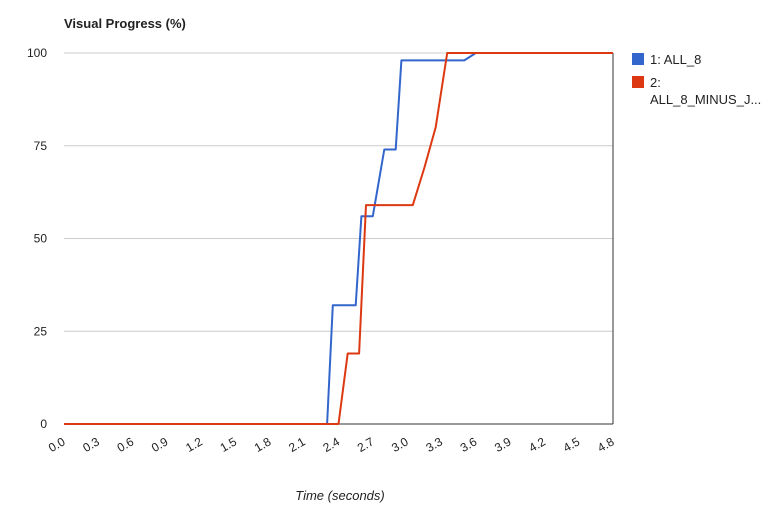 This screenshot has width=769, height=509. What do you see at coordinates (332, 444) in the screenshot?
I see `x-tick-label: 2.4` at bounding box center [332, 444].